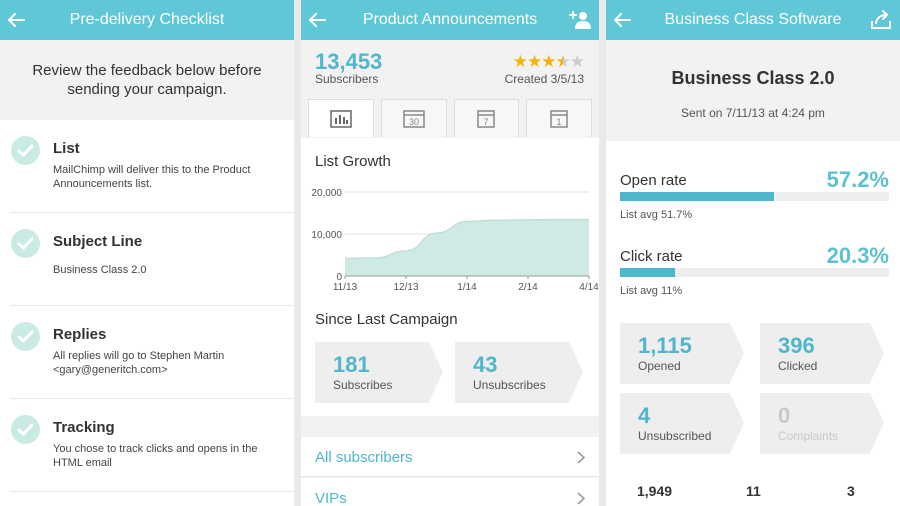  I want to click on click-rate-bar, so click(754, 272).